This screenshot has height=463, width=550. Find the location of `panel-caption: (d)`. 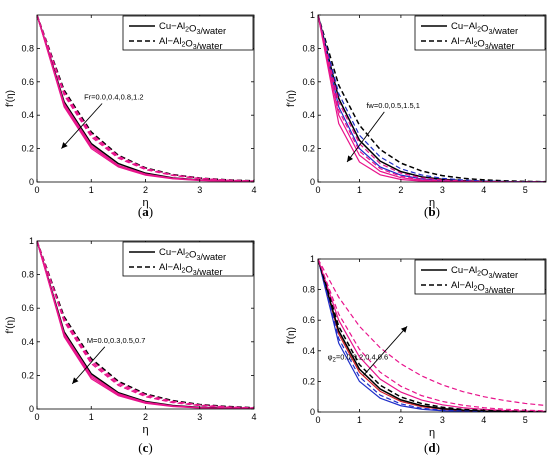

panel-caption: (d) is located at coordinates (432, 447).